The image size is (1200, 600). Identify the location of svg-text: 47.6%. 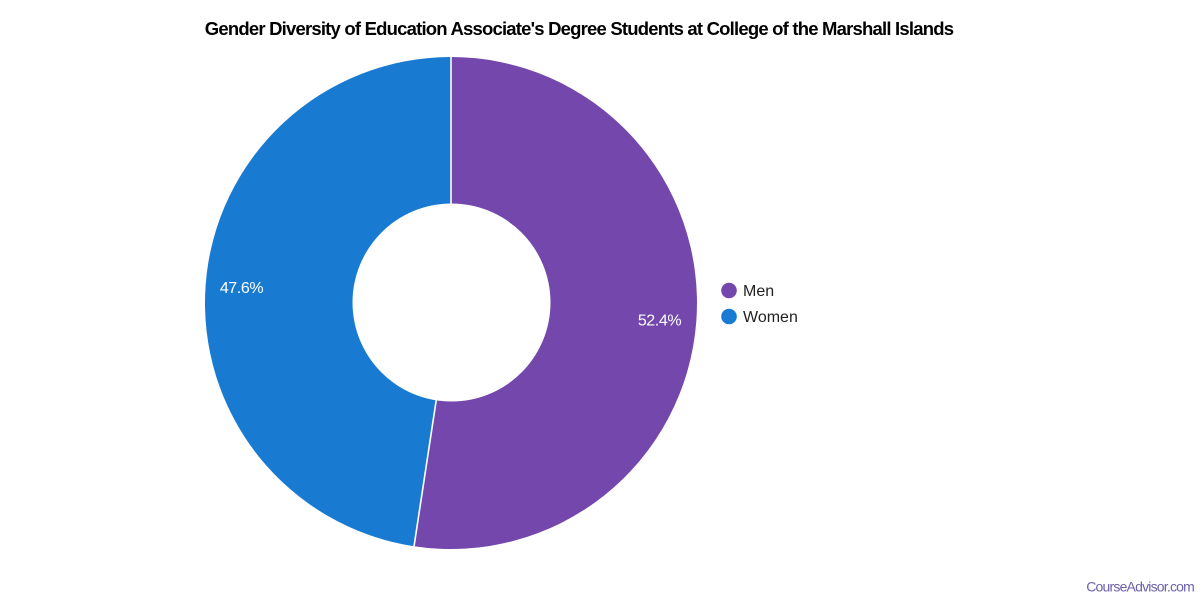
(242, 288).